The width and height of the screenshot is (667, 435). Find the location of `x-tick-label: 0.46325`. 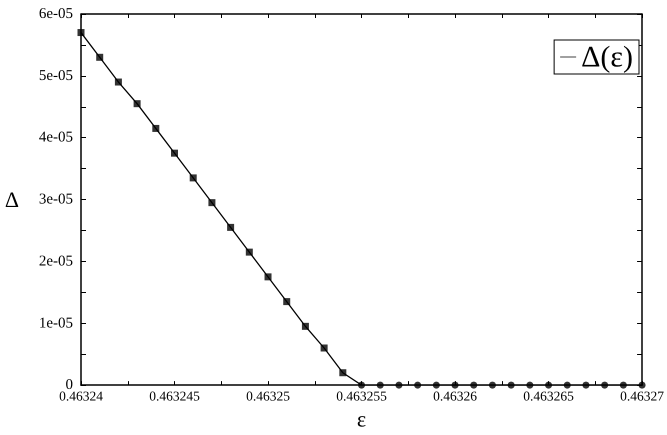

x-tick-label: 0.46325 is located at coordinates (268, 396).